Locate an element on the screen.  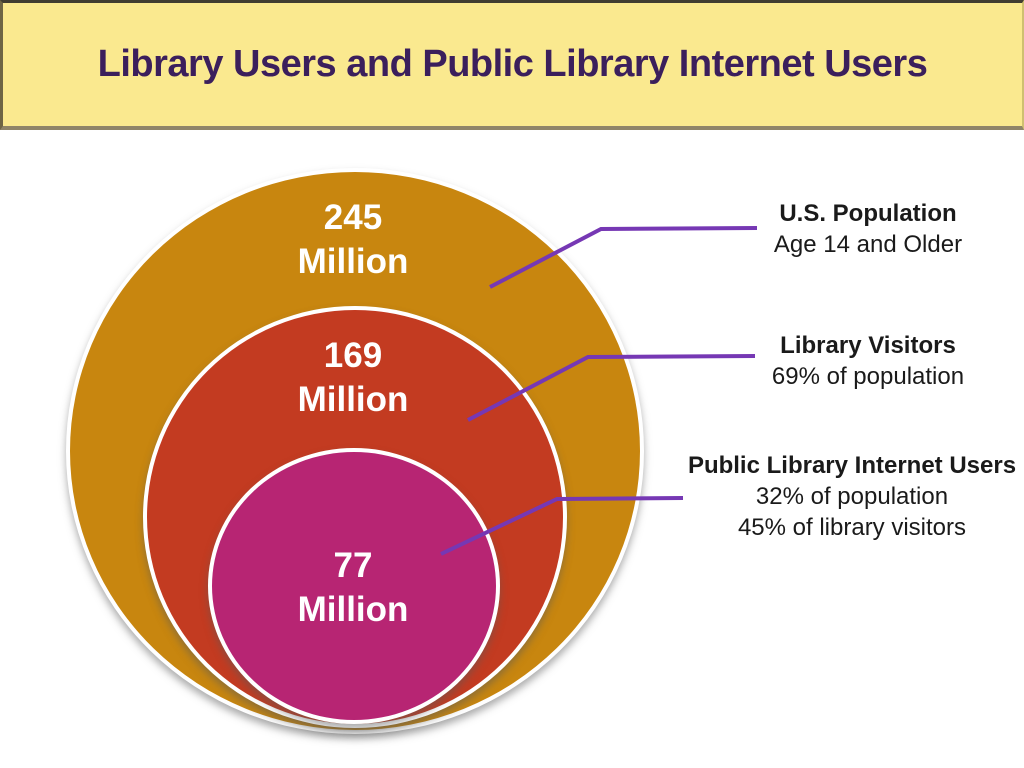
callout-library-visitors: Library Visitors 69% of population is located at coordinates (868, 361).